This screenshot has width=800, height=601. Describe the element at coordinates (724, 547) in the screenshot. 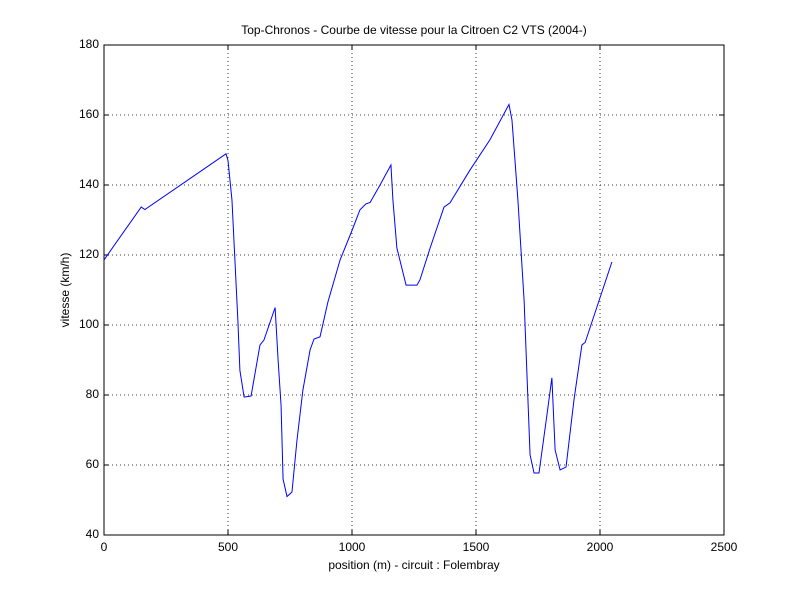

I see `x-tick-label: 2500` at that location.